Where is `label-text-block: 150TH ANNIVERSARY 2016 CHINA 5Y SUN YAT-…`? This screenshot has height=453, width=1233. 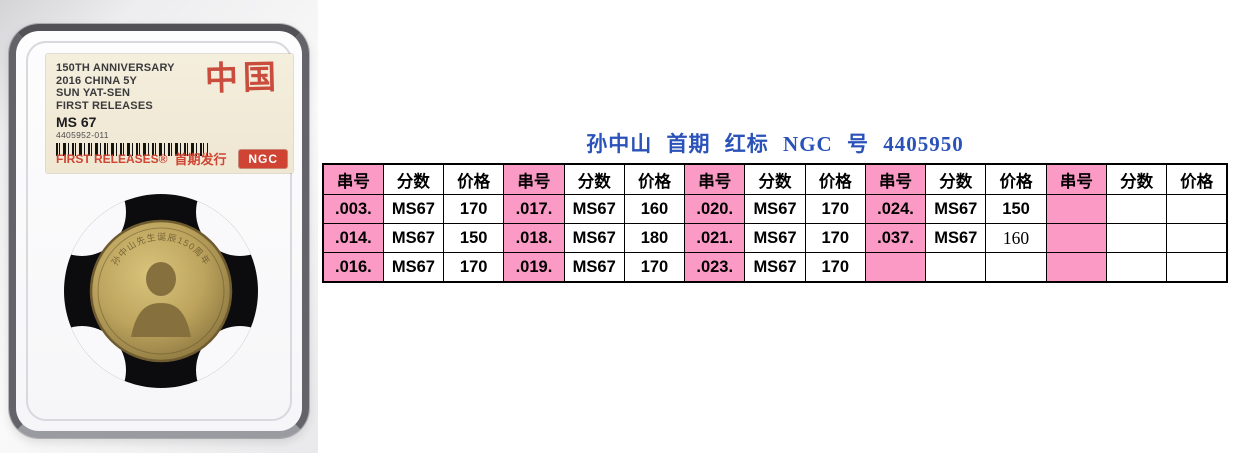
label-text-block: 150TH ANNIVERSARY 2016 CHINA 5Y SUN YAT-… is located at coordinates (132, 109).